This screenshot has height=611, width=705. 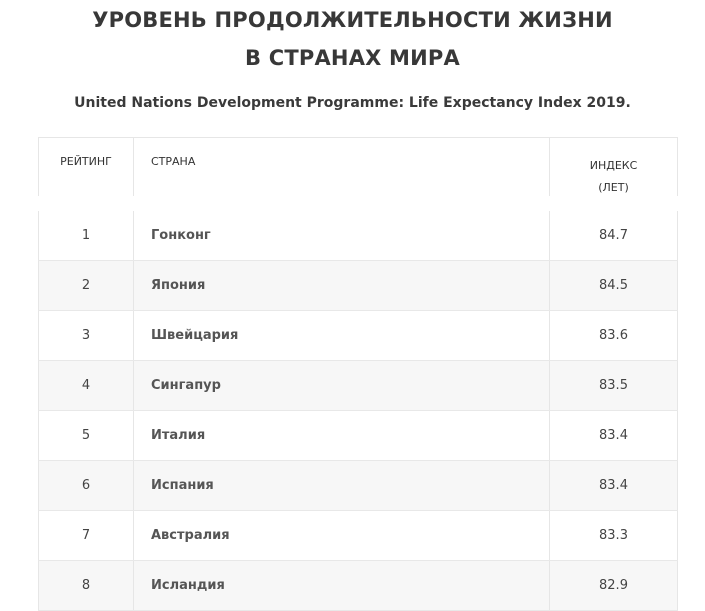 I want to click on table-row: 4 Сингапур 83.5, so click(x=358, y=386).